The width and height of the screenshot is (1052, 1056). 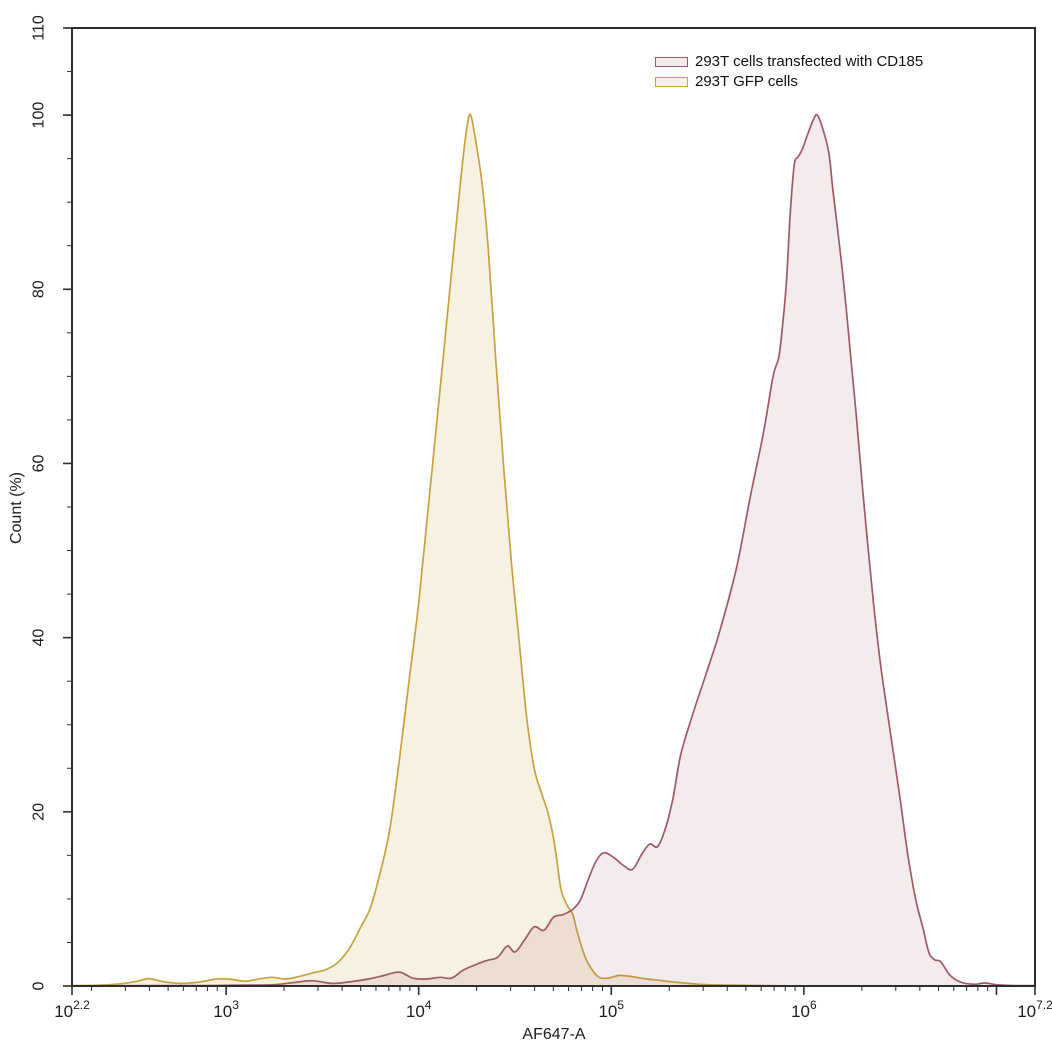 What do you see at coordinates (39, 28) in the screenshot?
I see `y-tick-label: 110` at bounding box center [39, 28].